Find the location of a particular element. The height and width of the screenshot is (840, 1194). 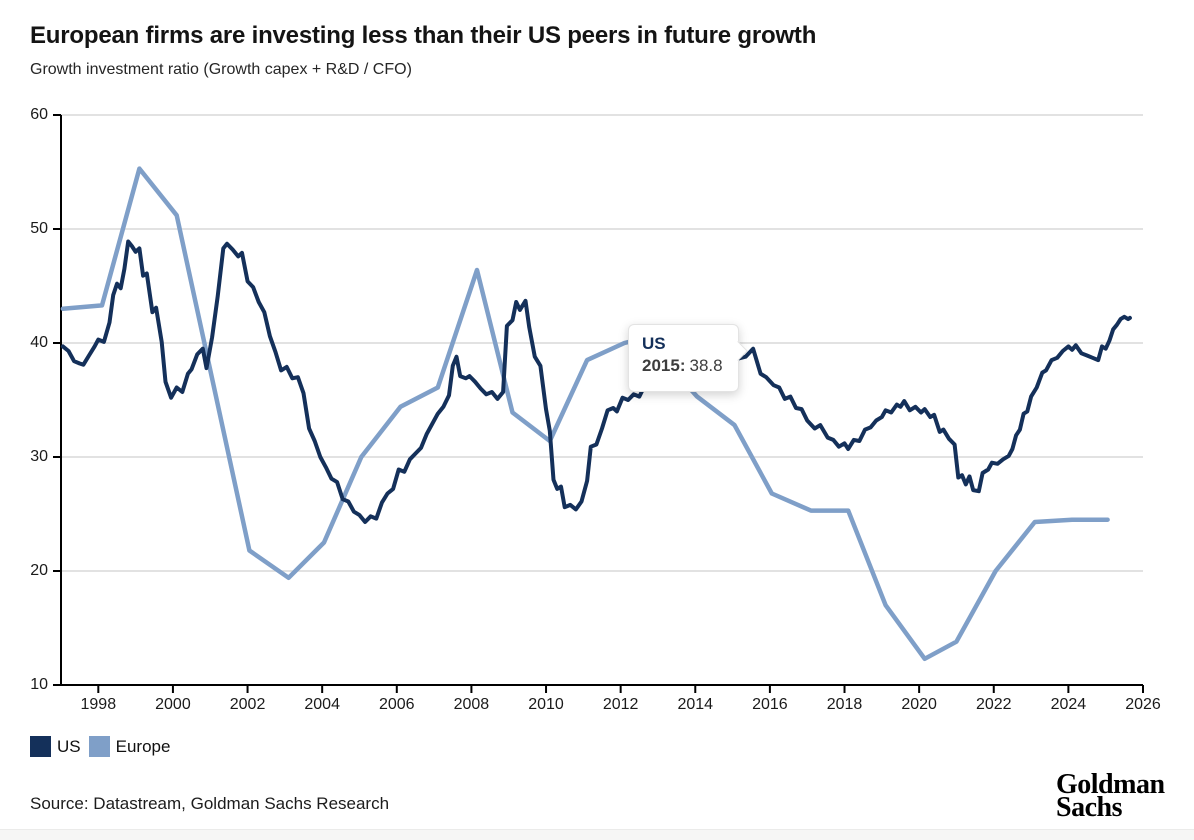

europe-legend-swatch is located at coordinates (99, 746).